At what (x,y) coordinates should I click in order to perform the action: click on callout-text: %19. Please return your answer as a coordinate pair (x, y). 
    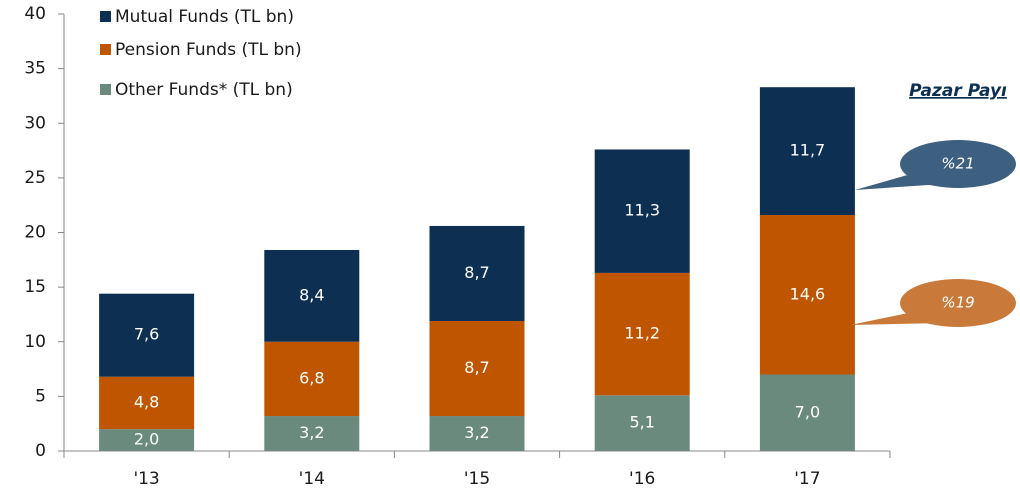
    Looking at the image, I should click on (957, 303).